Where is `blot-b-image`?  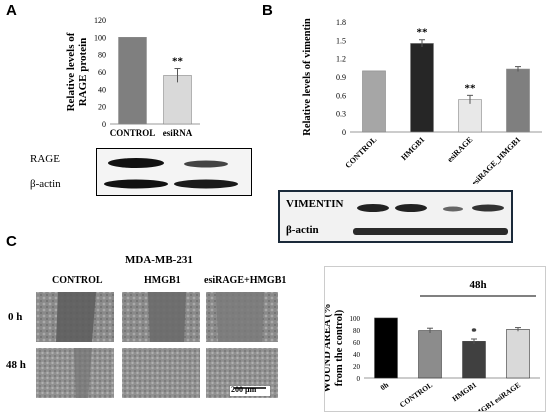
blot-b-image is located at coordinates (395, 216).